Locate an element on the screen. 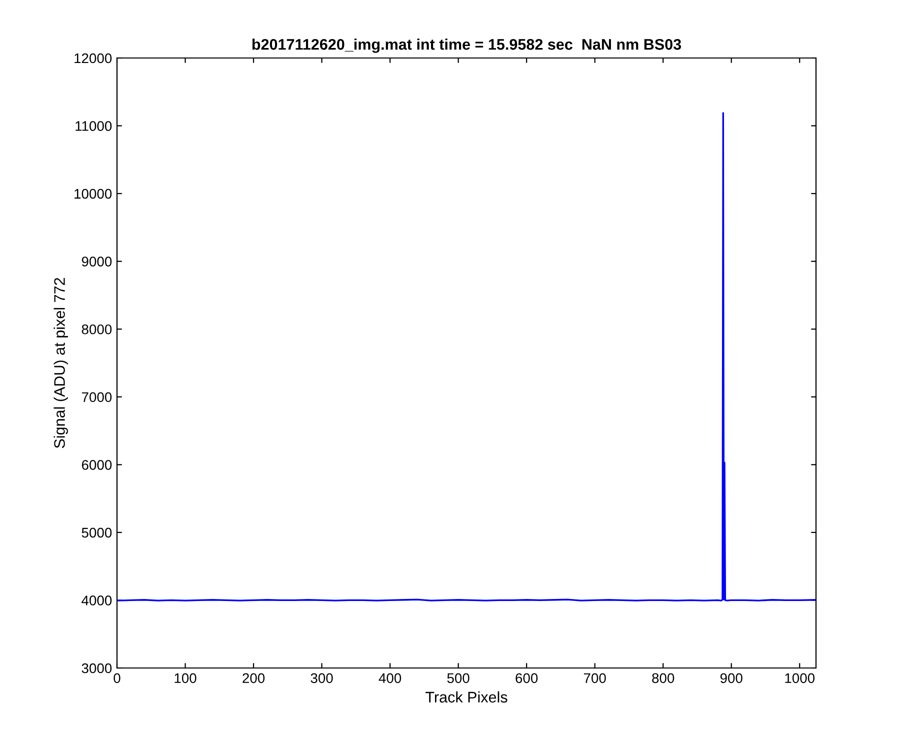 The height and width of the screenshot is (750, 900). y-tick-label: 5000 is located at coordinates (97, 533).